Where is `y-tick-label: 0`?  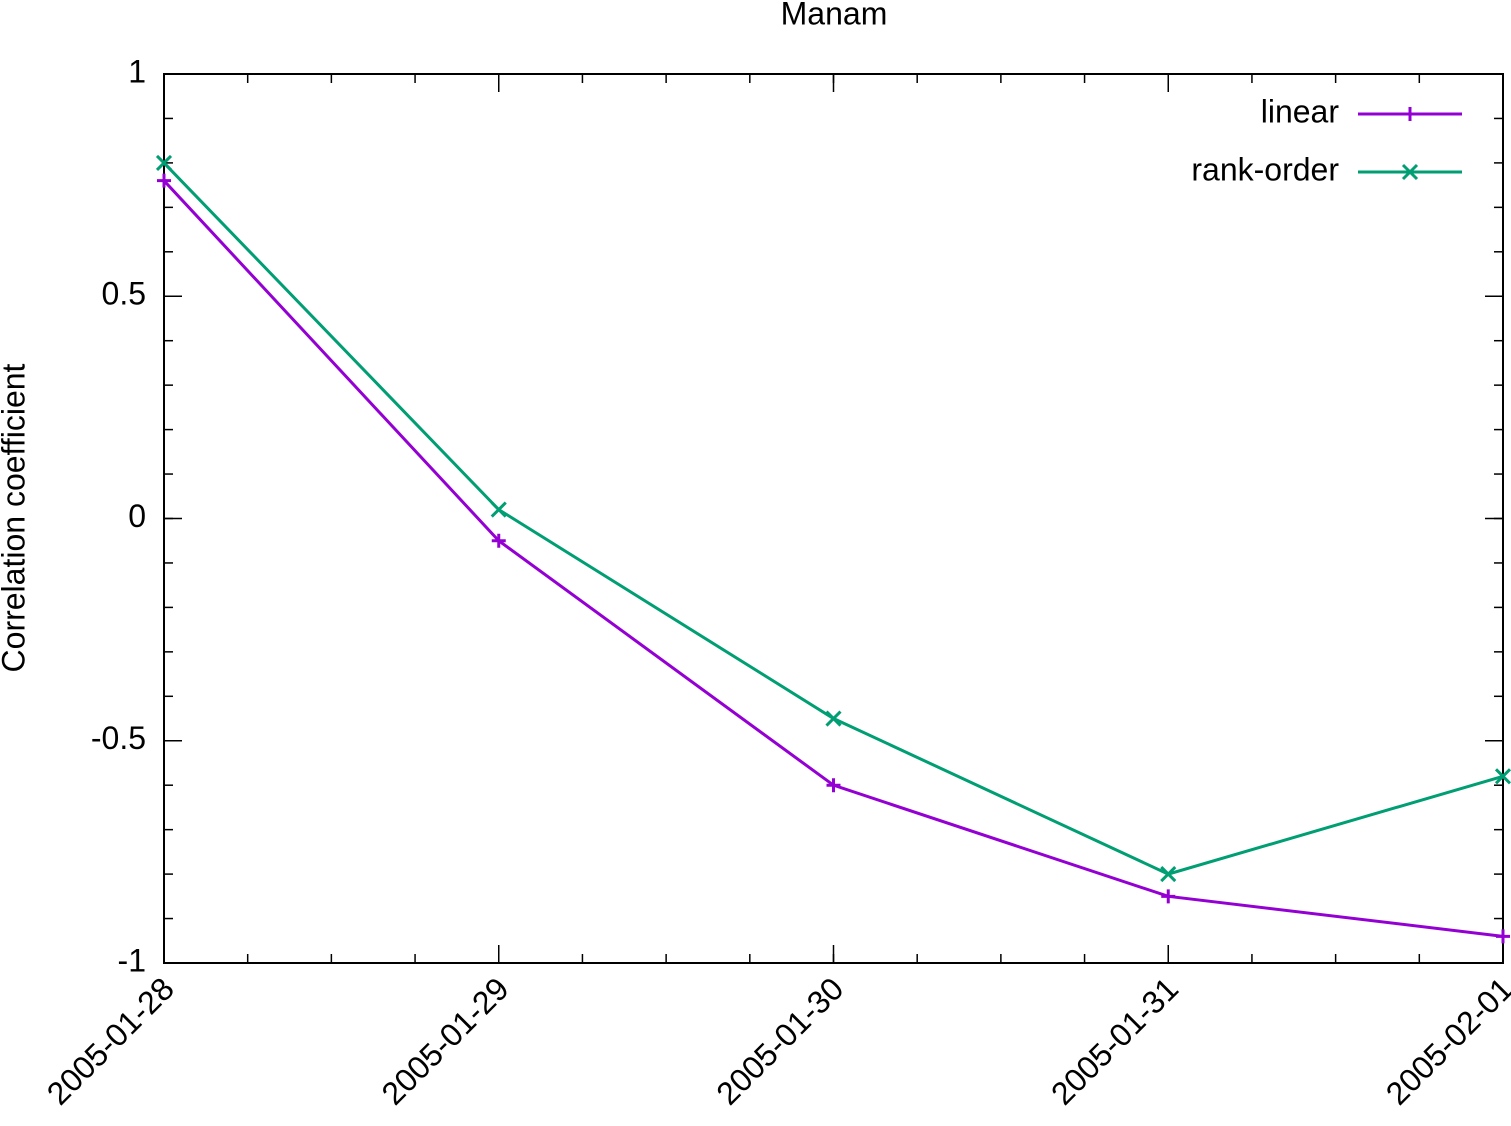 y-tick-label: 0 is located at coordinates (137, 516).